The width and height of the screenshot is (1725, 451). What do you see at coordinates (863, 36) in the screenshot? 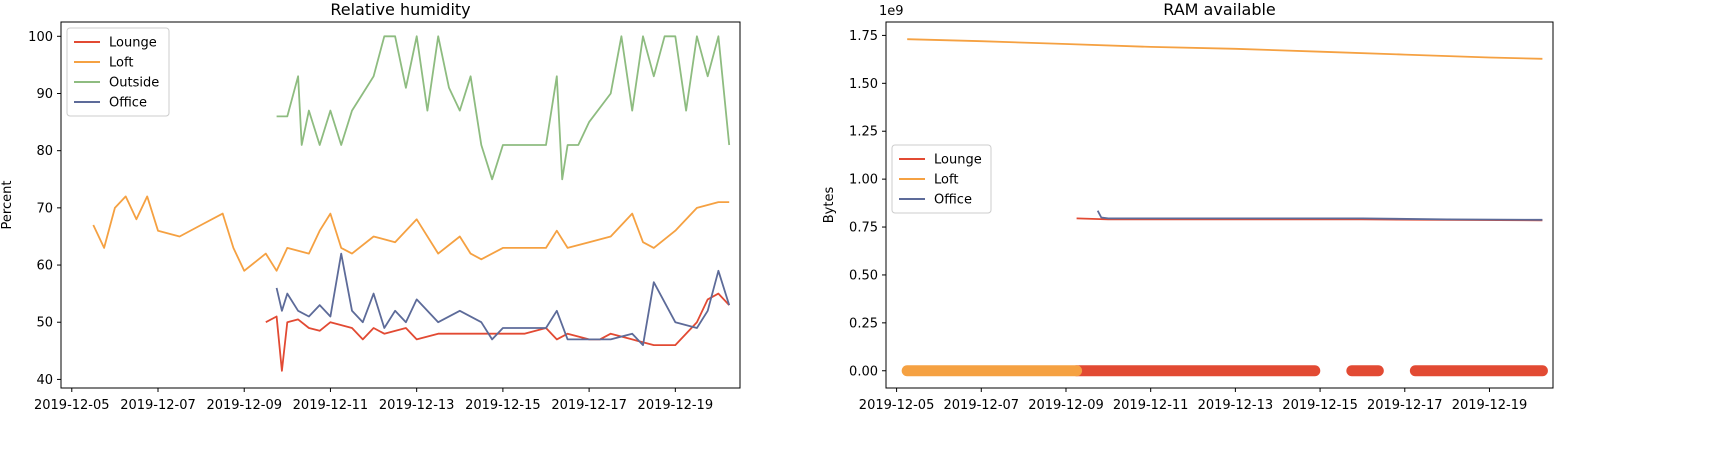
I see `y-tick-label: 1.75` at bounding box center [863, 36].